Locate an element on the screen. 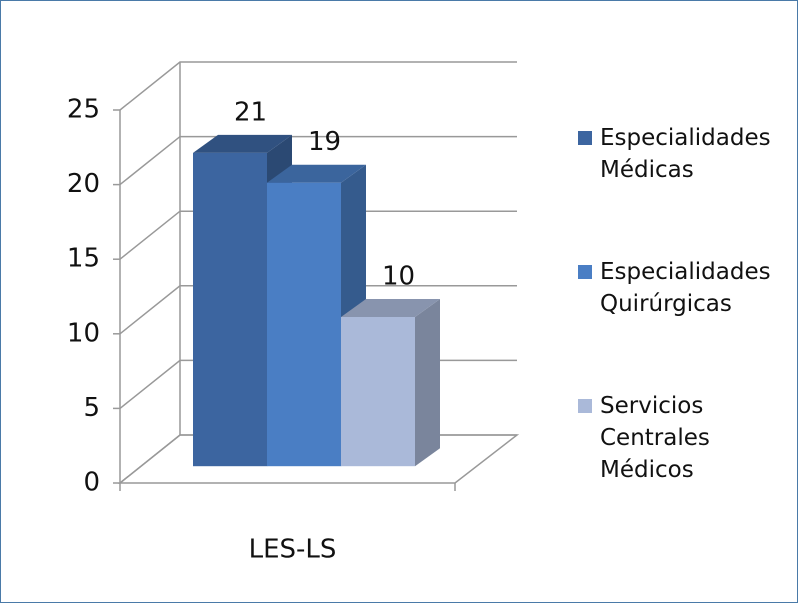 The height and width of the screenshot is (603, 798). bar is located at coordinates (390, 383).